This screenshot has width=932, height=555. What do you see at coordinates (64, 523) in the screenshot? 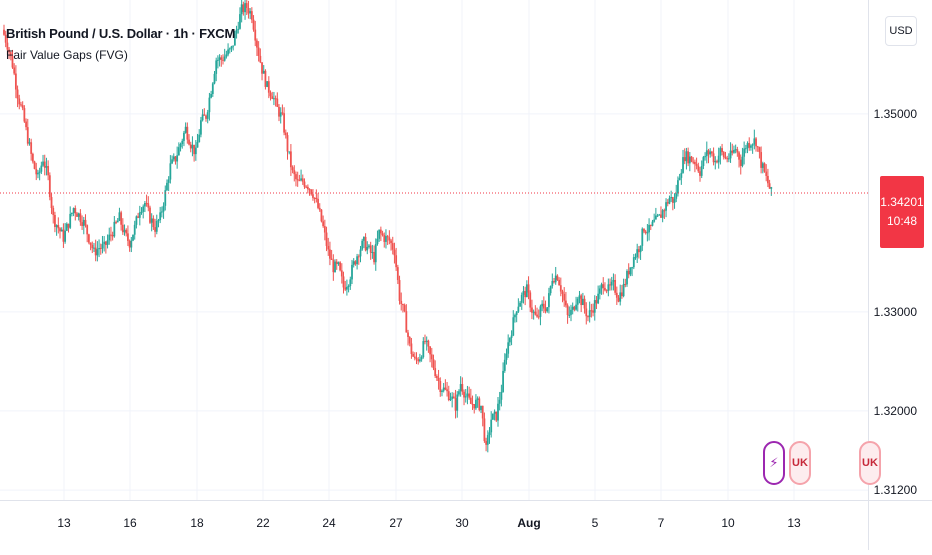
I see `time-tick-label: 13` at bounding box center [64, 523].